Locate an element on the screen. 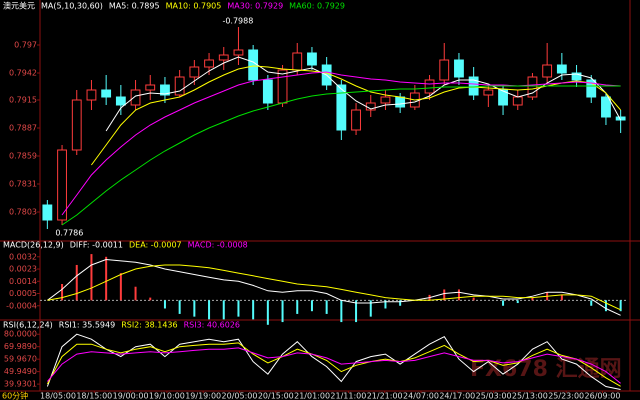 The width and height of the screenshot is (640, 400). y-tick-label: 0.0005 is located at coordinates (23, 293).